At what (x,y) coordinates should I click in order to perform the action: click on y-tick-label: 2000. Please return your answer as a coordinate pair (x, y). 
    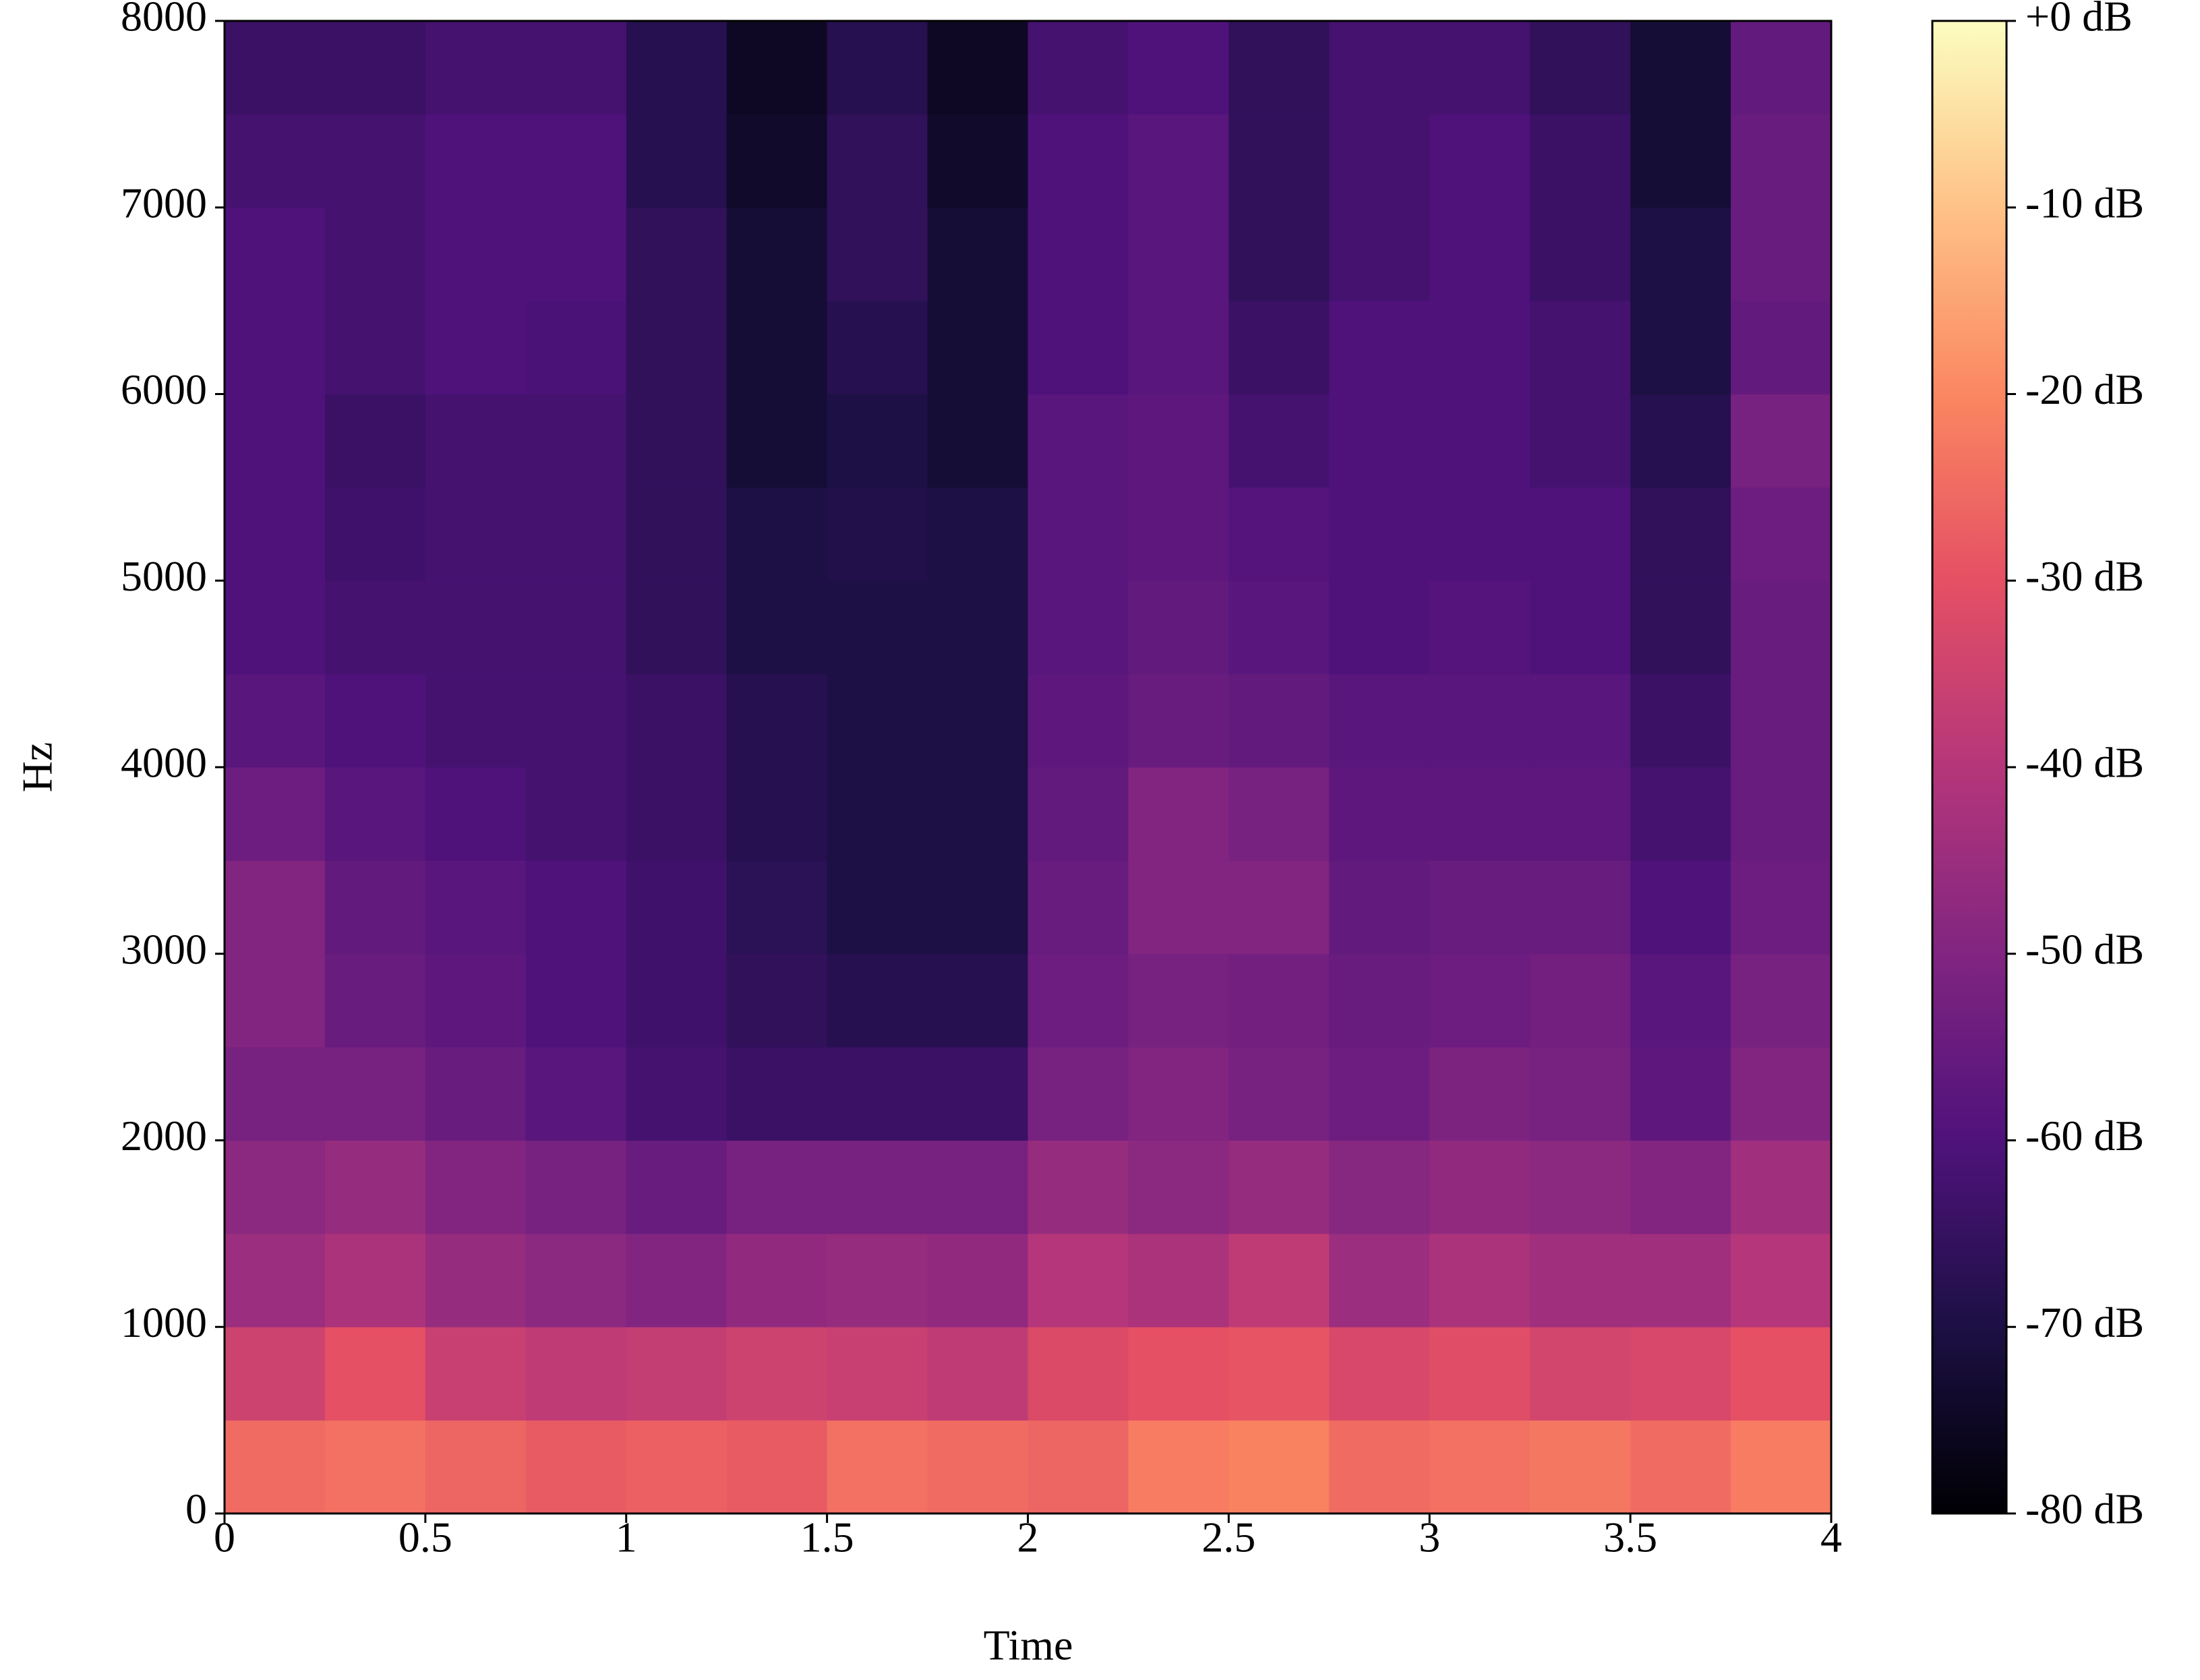
    Looking at the image, I should click on (164, 1136).